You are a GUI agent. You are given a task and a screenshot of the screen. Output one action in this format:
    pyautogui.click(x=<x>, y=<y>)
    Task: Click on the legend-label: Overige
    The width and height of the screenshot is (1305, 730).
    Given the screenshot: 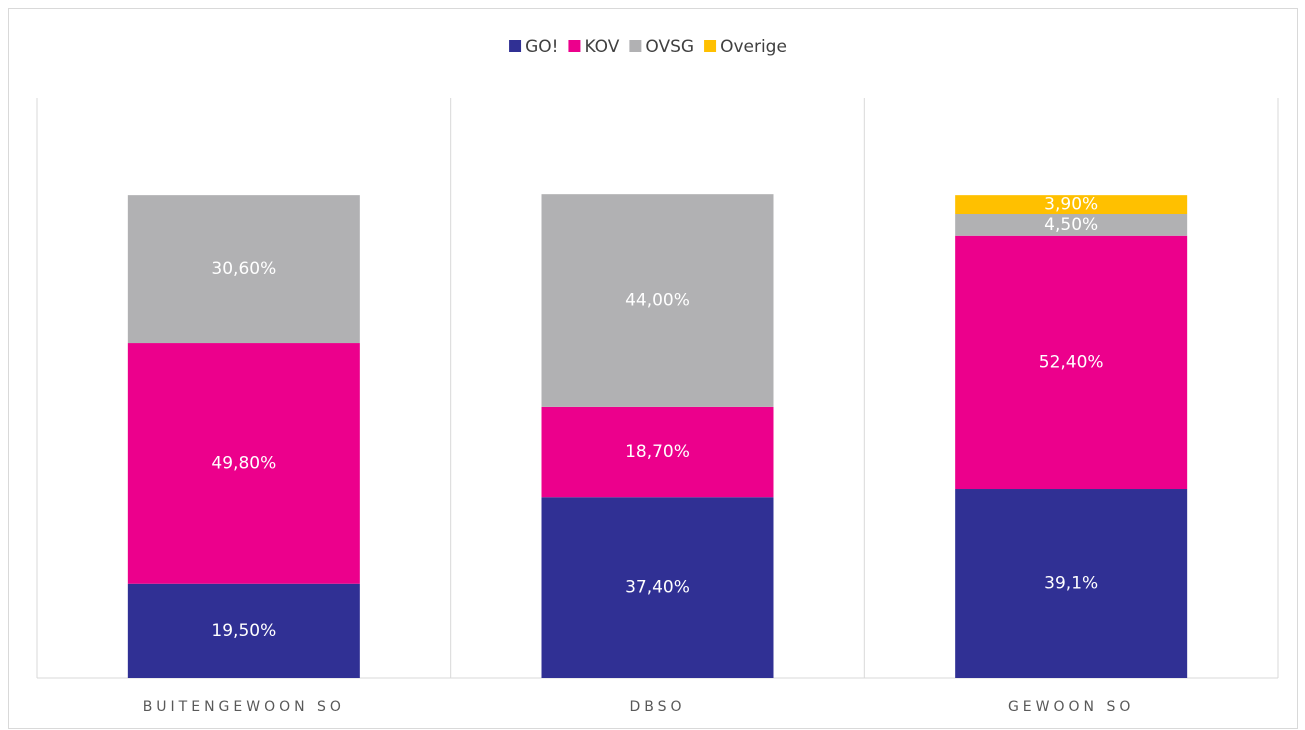 What is the action you would take?
    pyautogui.click(x=753, y=47)
    